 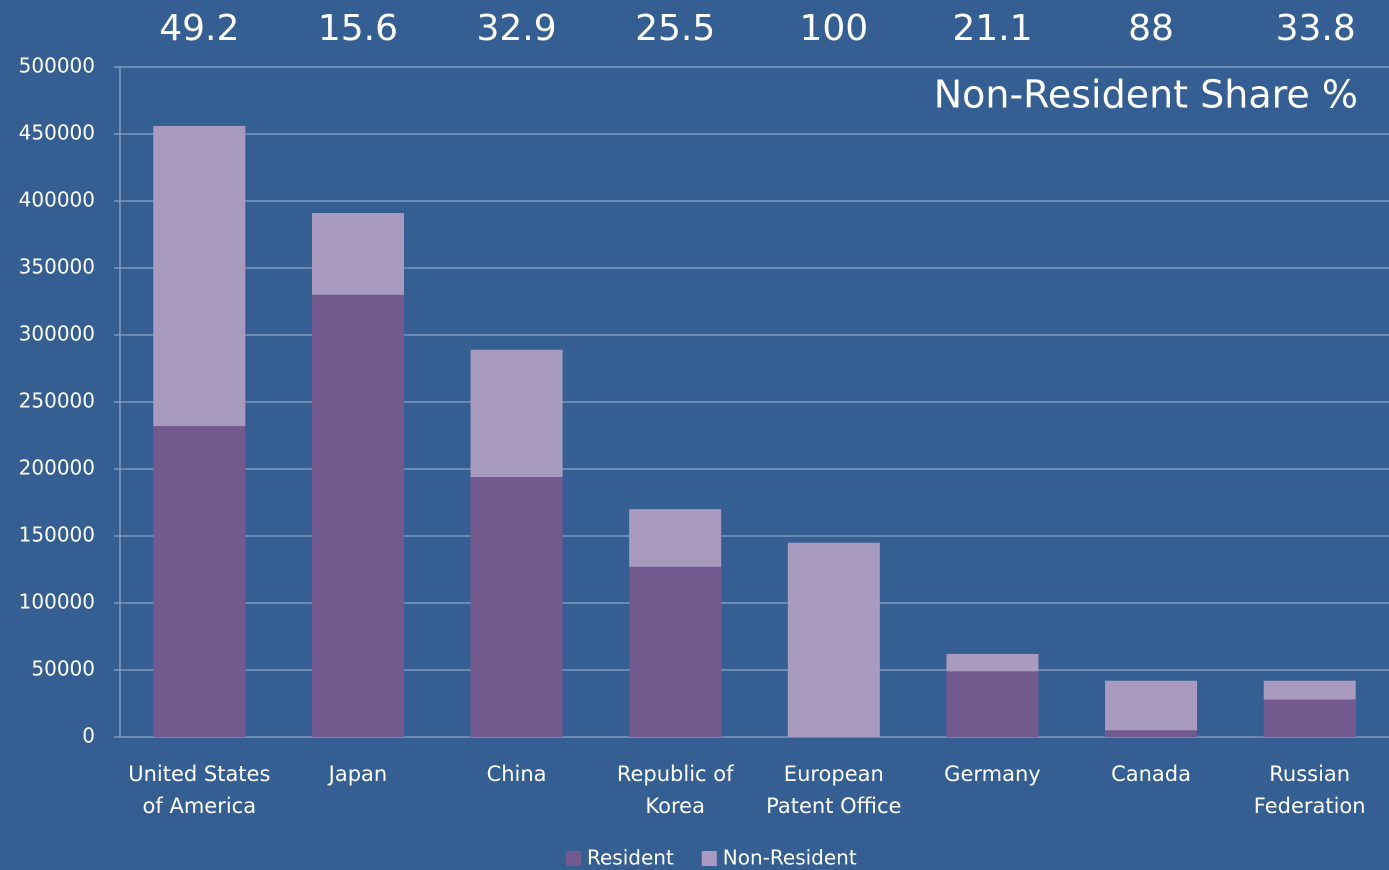 I want to click on share-label: 100, so click(x=833, y=28).